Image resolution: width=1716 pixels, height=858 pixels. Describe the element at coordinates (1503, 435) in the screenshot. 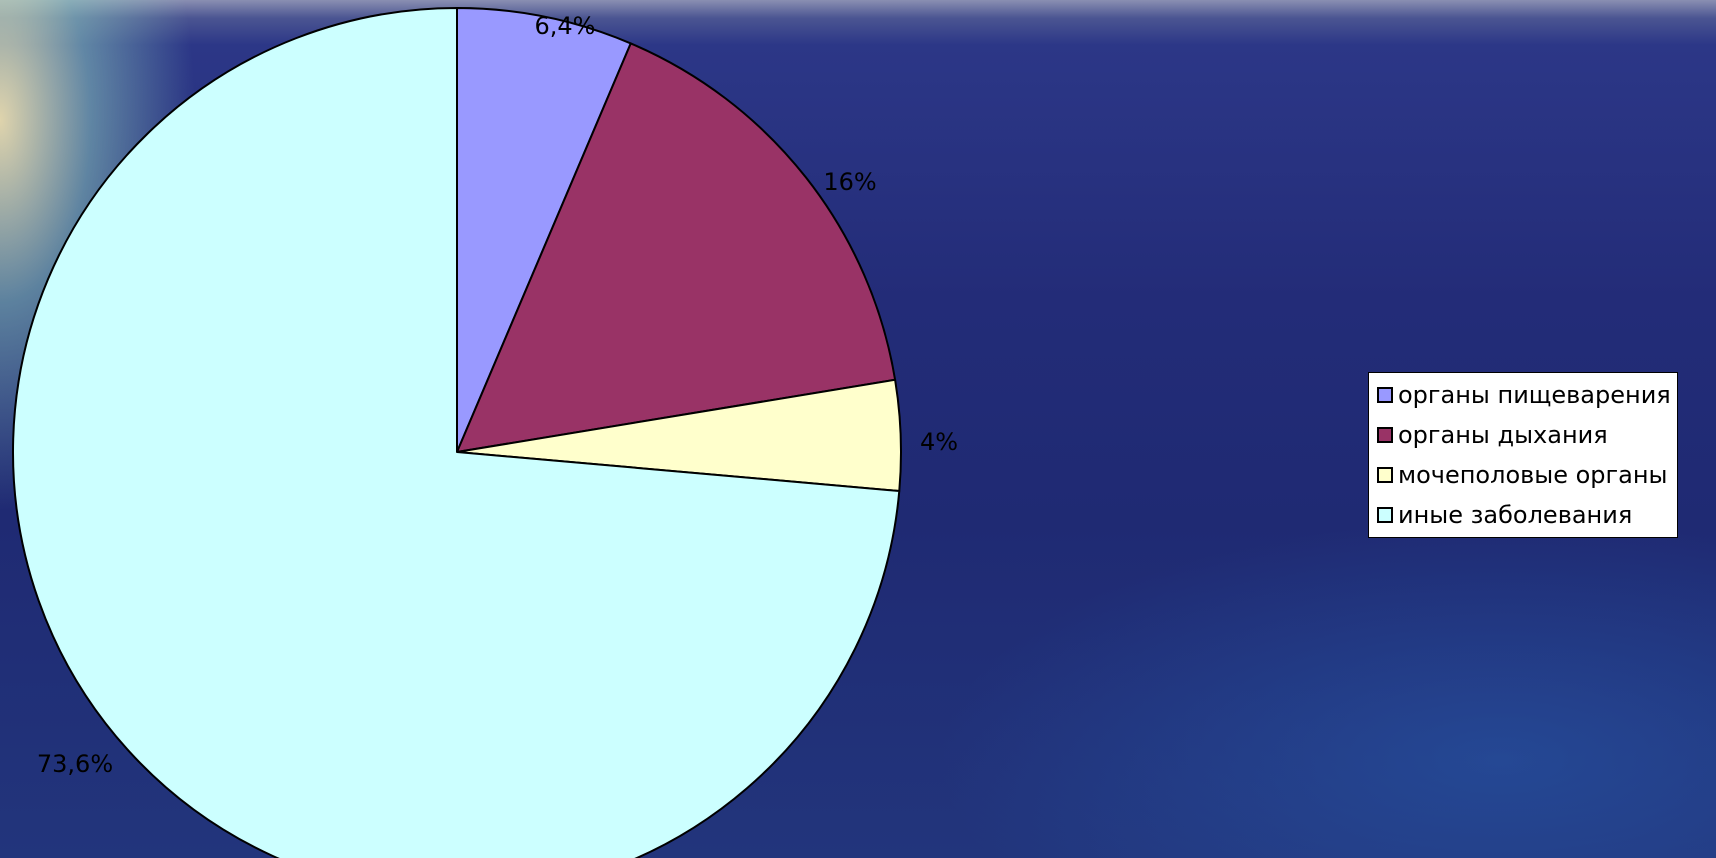

I see `legend-label: органы дыхания` at that location.